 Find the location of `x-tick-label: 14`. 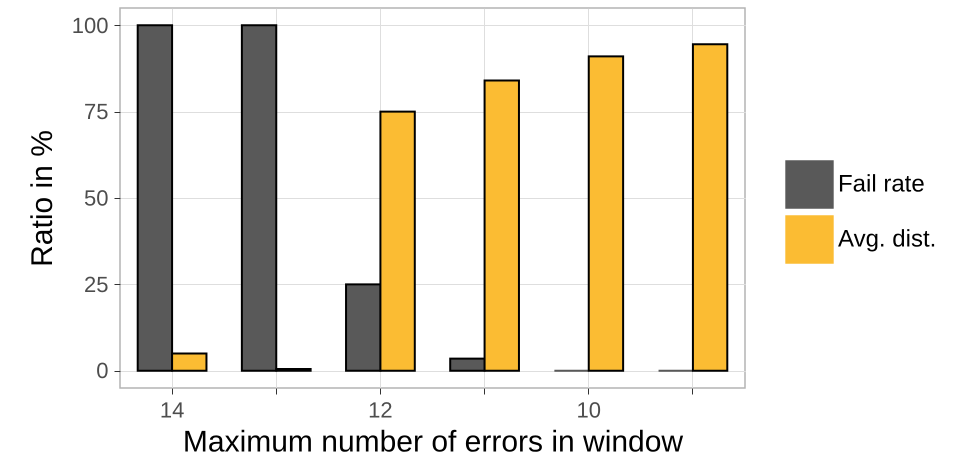

x-tick-label: 14 is located at coordinates (172, 410).